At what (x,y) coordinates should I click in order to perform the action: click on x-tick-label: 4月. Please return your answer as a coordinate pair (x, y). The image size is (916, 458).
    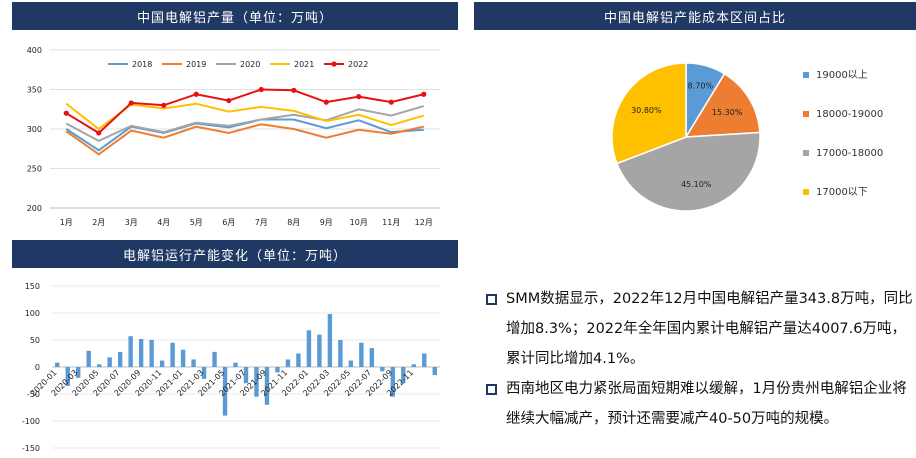
    Looking at the image, I should click on (163, 222).